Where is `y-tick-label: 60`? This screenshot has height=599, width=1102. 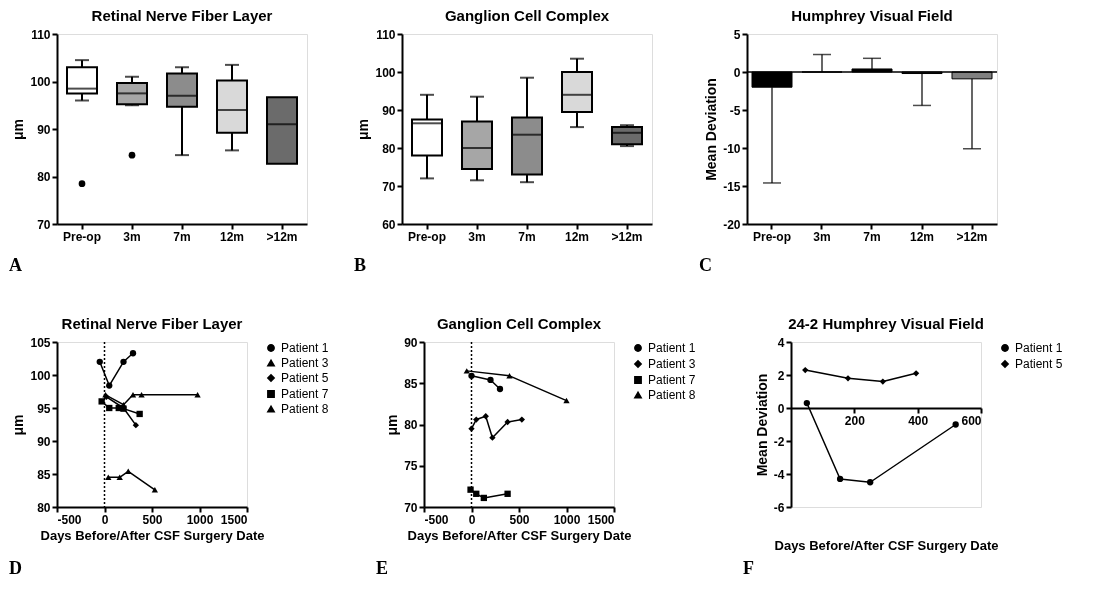 y-tick-label: 60 is located at coordinates (389, 224).